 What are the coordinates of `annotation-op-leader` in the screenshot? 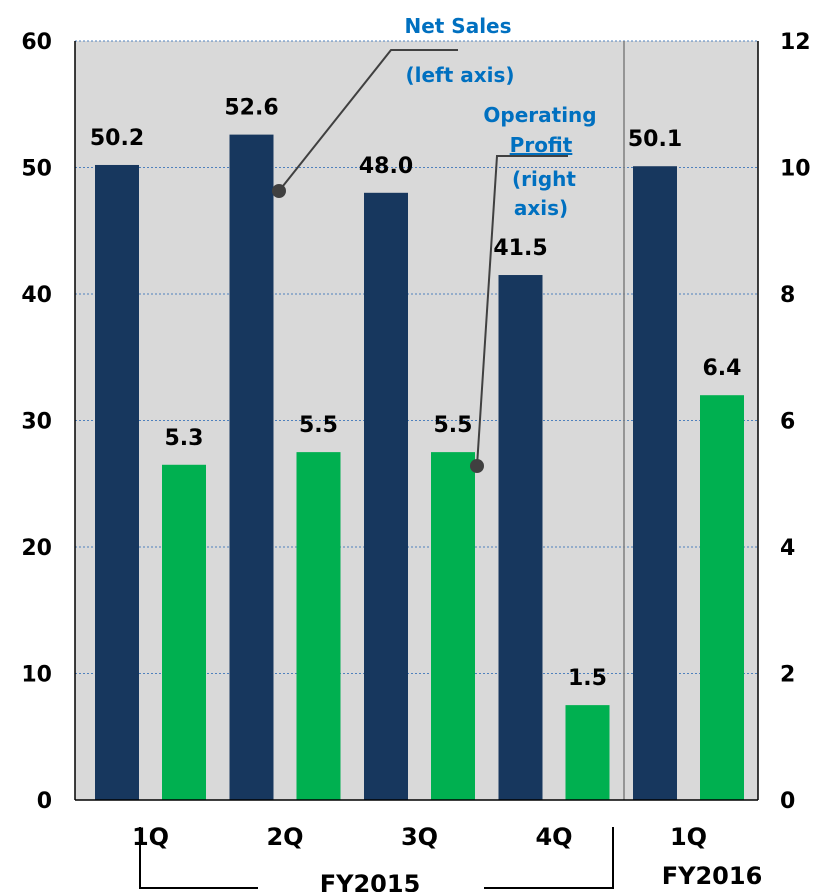 It's located at (522, 311).